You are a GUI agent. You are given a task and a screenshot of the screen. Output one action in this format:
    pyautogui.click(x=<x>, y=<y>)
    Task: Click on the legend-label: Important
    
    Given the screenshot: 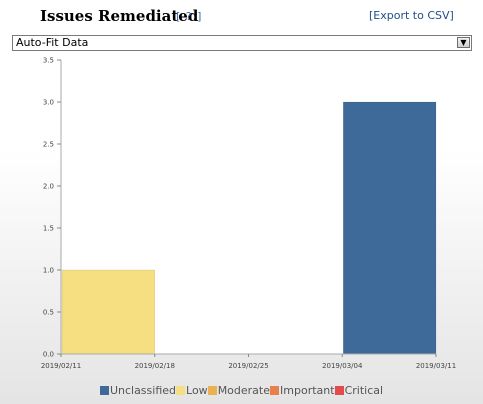 What is the action you would take?
    pyautogui.click(x=307, y=390)
    